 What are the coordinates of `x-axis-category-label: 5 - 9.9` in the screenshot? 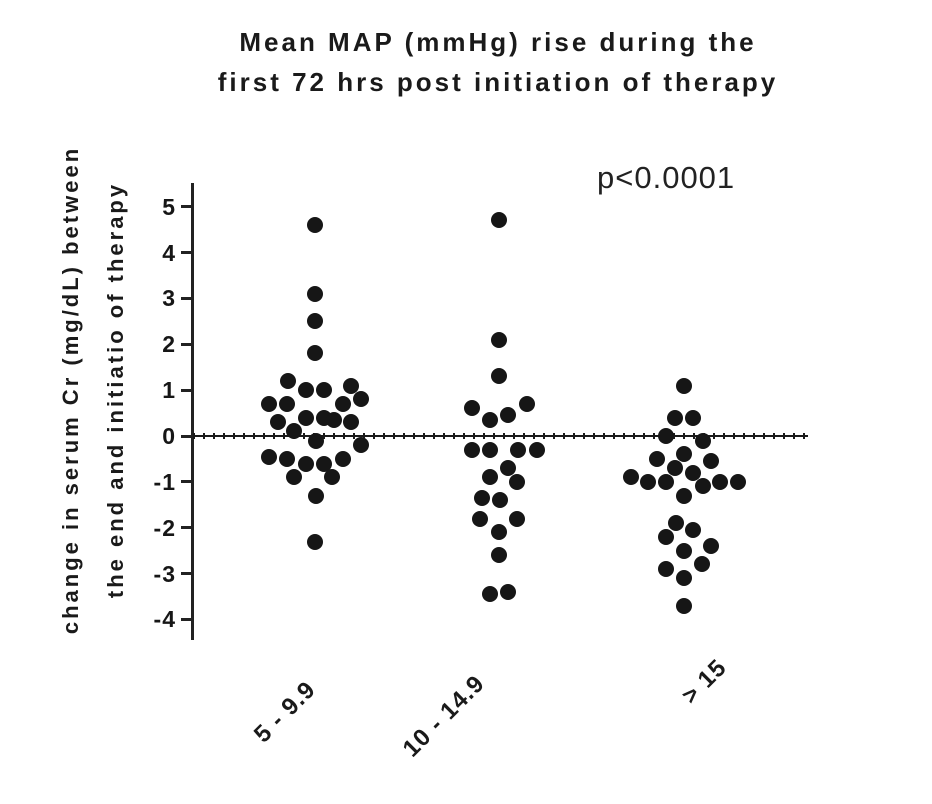 It's located at (285, 712).